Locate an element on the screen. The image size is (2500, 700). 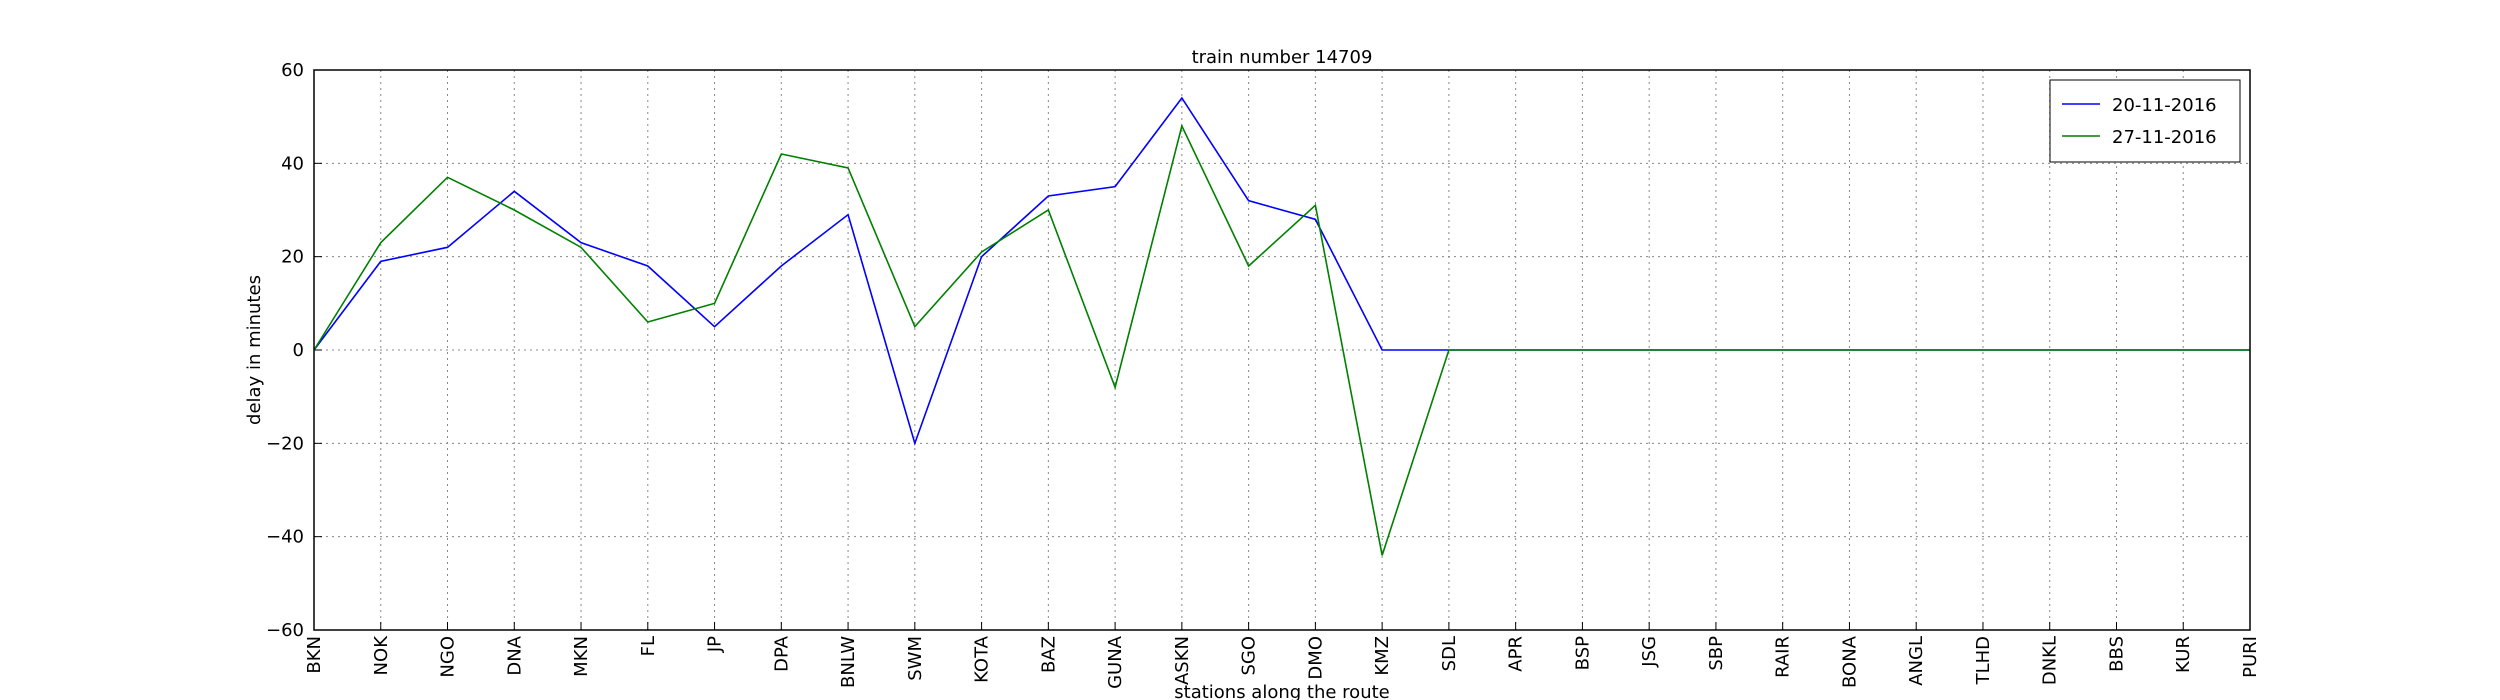
x-tick-label: BSP is located at coordinates (1582, 653).